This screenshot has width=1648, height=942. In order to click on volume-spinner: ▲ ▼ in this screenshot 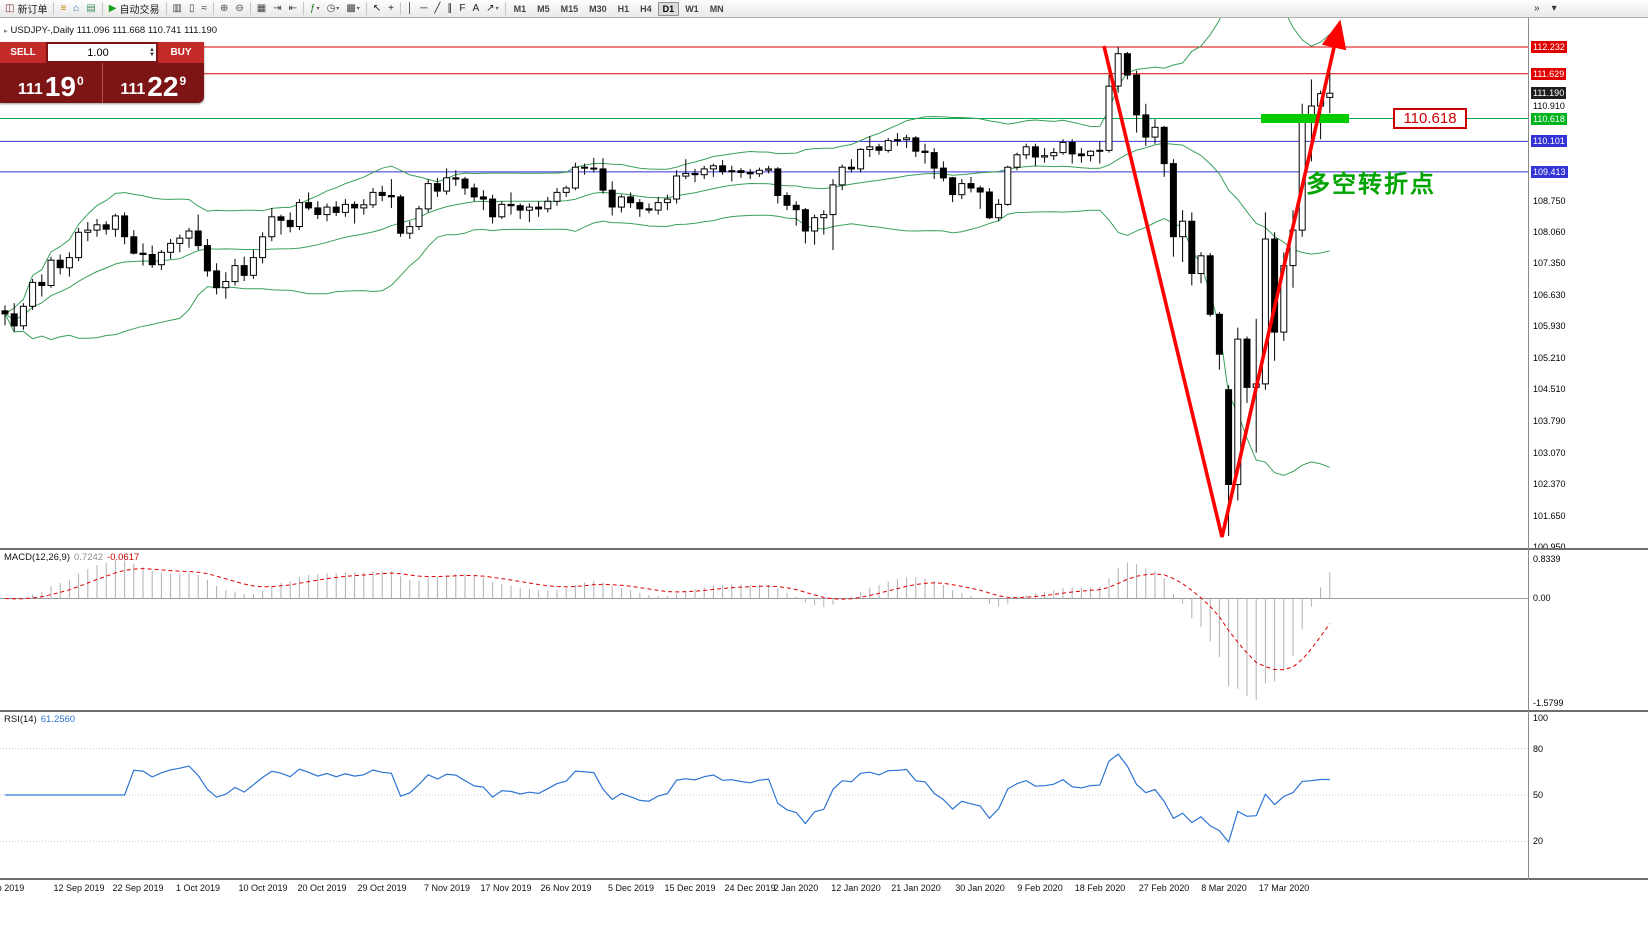, I will do `click(152, 52)`.